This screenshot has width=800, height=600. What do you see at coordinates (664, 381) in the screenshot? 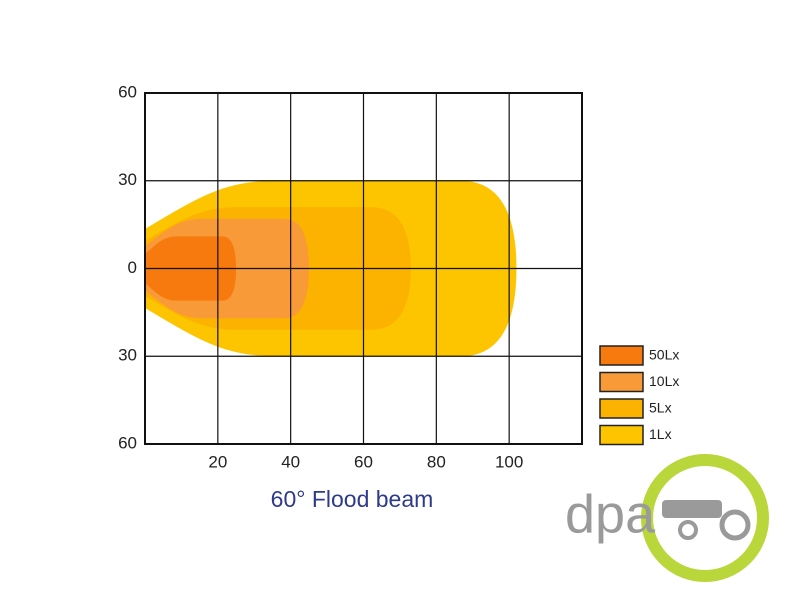
I see `legend-label: 10Lx` at bounding box center [664, 381].